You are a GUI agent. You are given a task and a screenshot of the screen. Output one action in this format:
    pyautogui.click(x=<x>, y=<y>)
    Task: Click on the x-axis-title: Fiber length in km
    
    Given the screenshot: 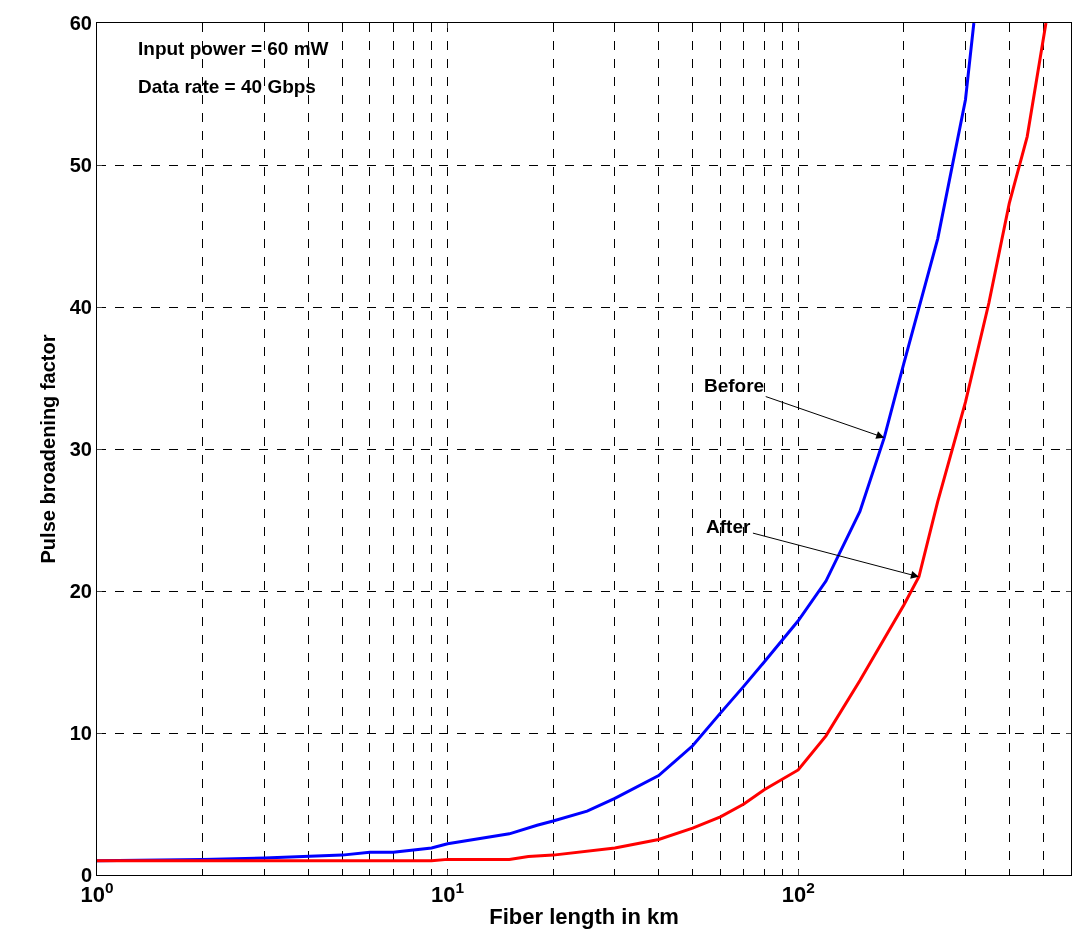 What is the action you would take?
    pyautogui.click(x=584, y=917)
    